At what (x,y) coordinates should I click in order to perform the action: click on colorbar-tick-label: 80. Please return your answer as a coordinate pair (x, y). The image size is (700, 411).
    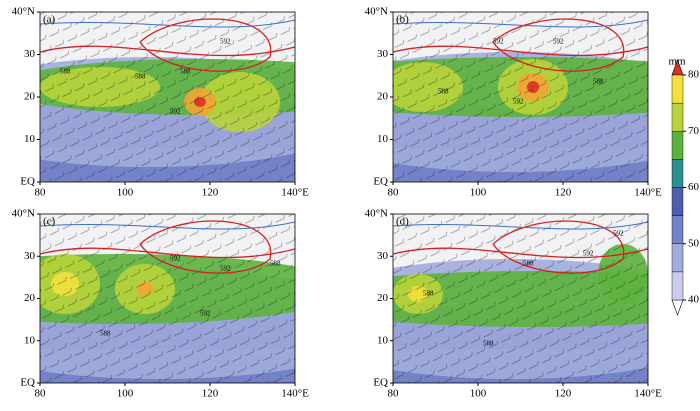
    Looking at the image, I should click on (694, 75).